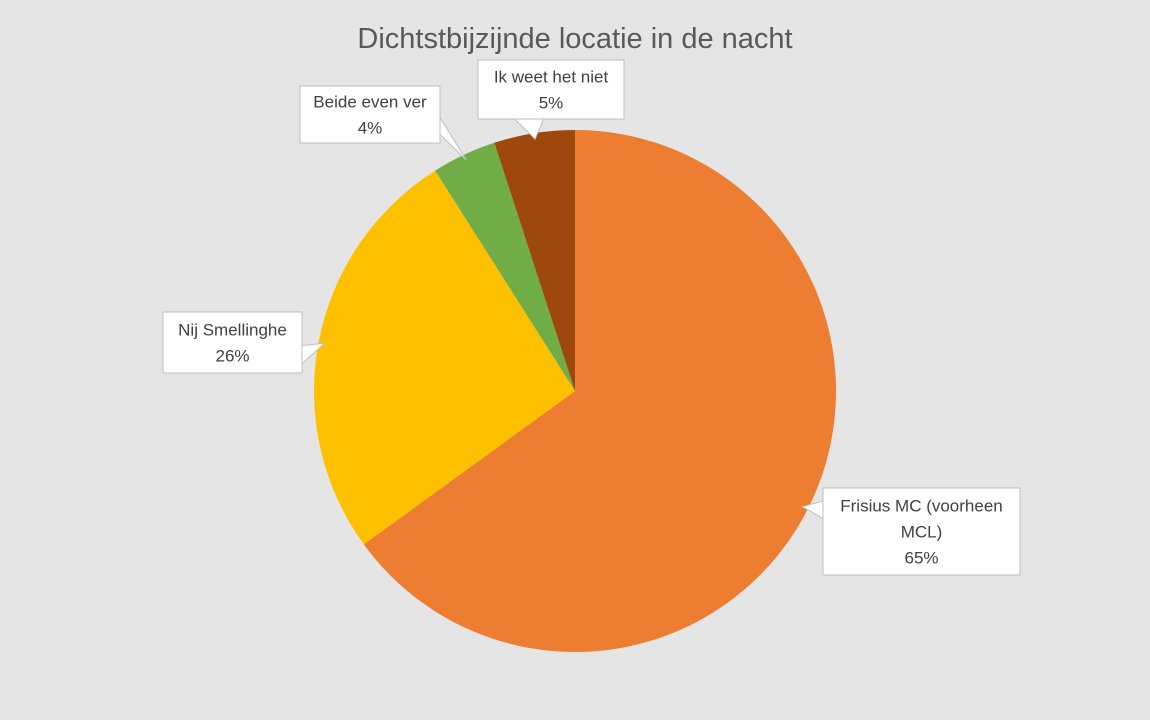  What do you see at coordinates (551, 77) in the screenshot?
I see `slice-category-label: Ik weet het niet` at bounding box center [551, 77].